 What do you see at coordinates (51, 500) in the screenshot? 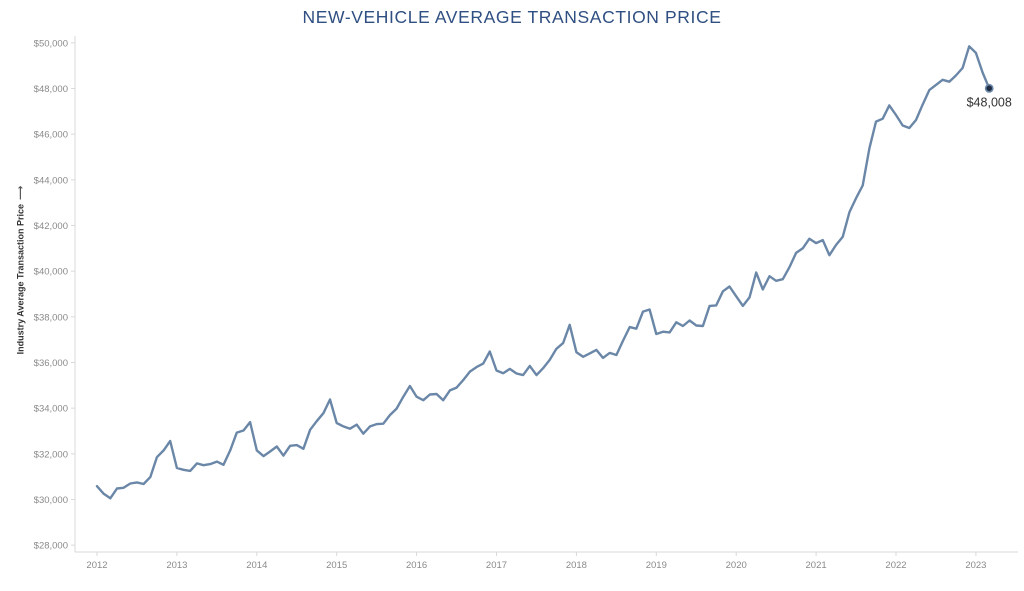
I see `y-tick-label: $30,000` at bounding box center [51, 500].